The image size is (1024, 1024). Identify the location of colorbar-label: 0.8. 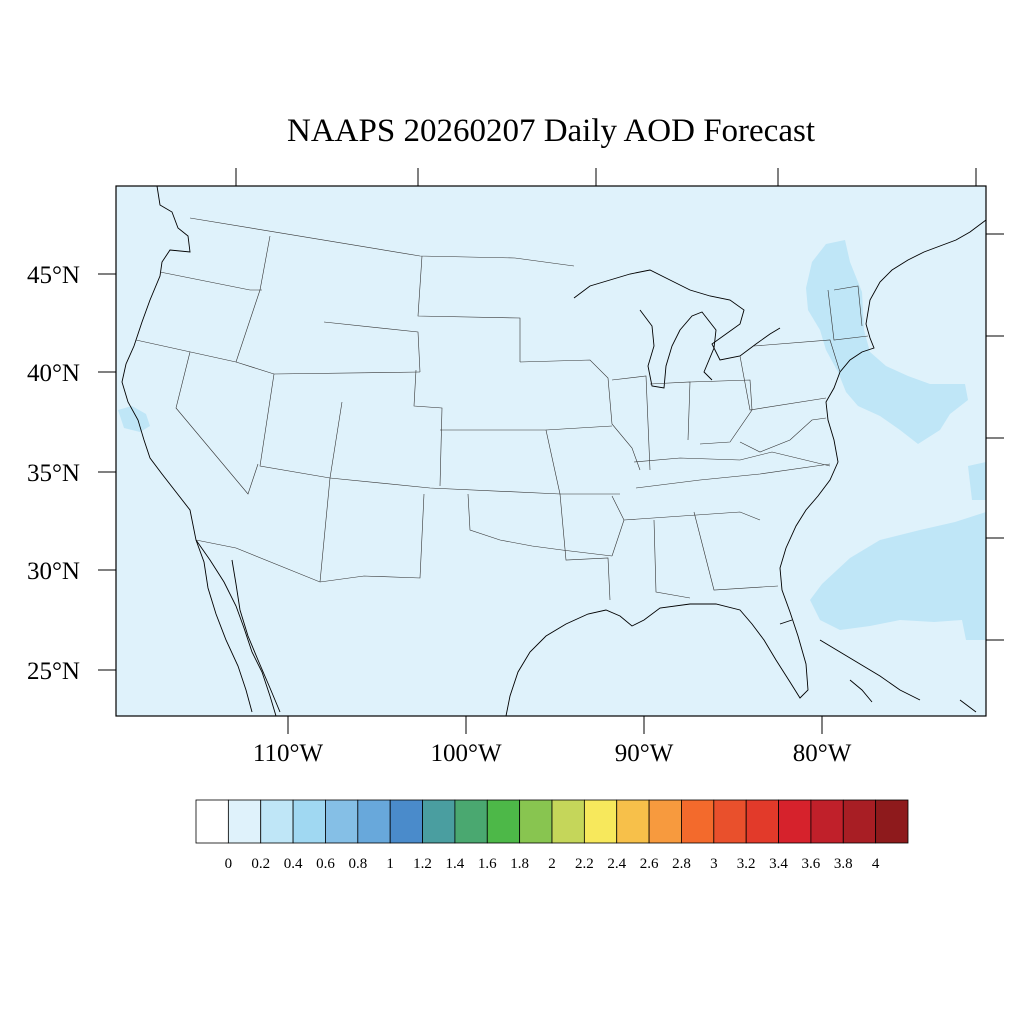
(357, 864).